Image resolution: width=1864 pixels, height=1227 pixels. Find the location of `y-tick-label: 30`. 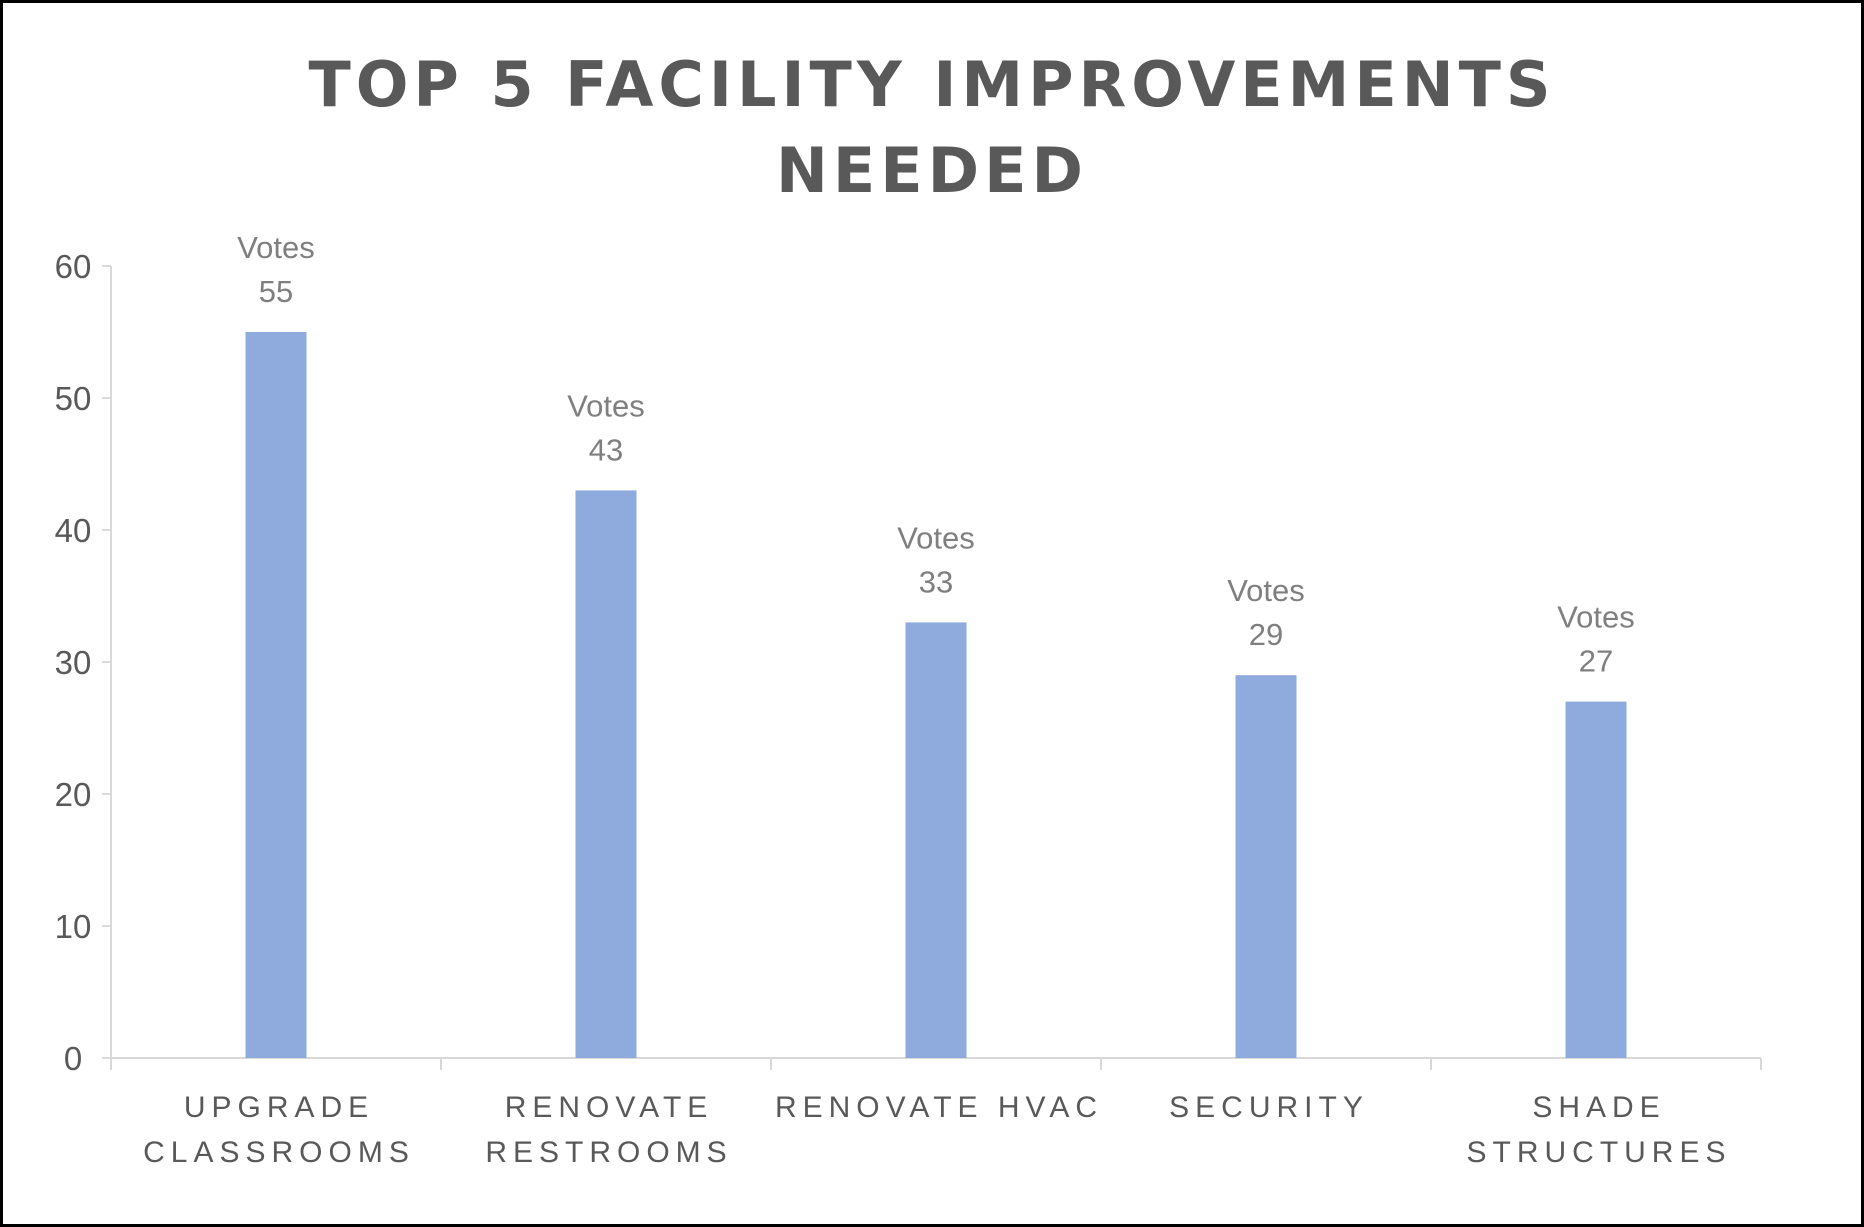

y-tick-label: 30 is located at coordinates (73, 662).